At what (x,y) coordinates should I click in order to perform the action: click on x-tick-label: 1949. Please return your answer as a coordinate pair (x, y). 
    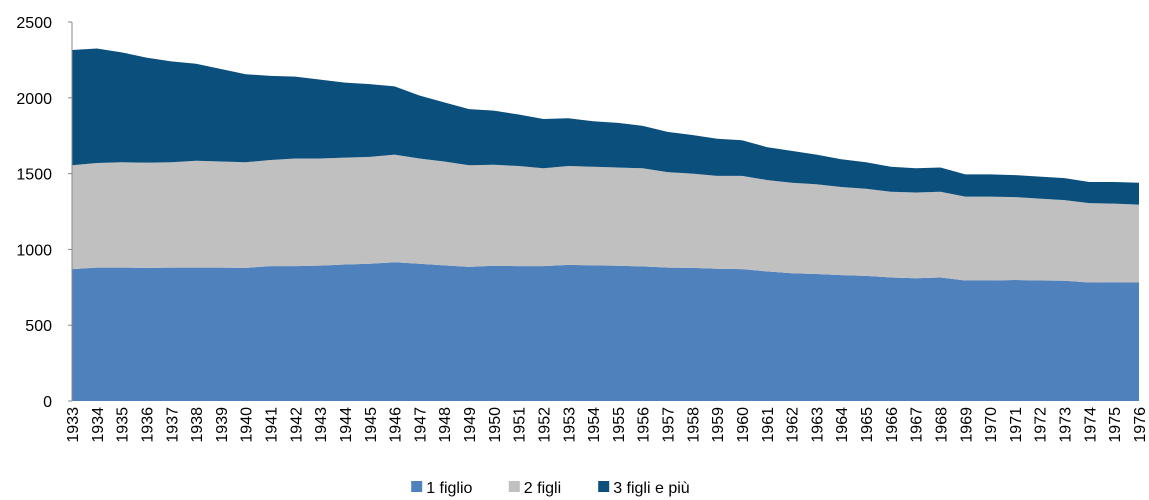
    Looking at the image, I should click on (470, 425).